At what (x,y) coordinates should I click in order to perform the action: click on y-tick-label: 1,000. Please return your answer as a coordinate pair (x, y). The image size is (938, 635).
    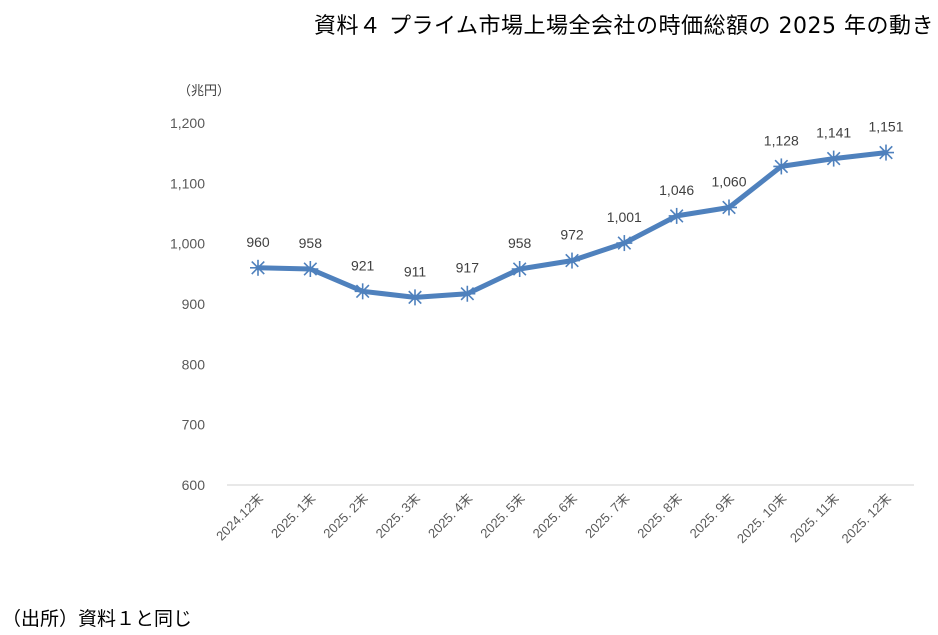
    Looking at the image, I should click on (187, 244).